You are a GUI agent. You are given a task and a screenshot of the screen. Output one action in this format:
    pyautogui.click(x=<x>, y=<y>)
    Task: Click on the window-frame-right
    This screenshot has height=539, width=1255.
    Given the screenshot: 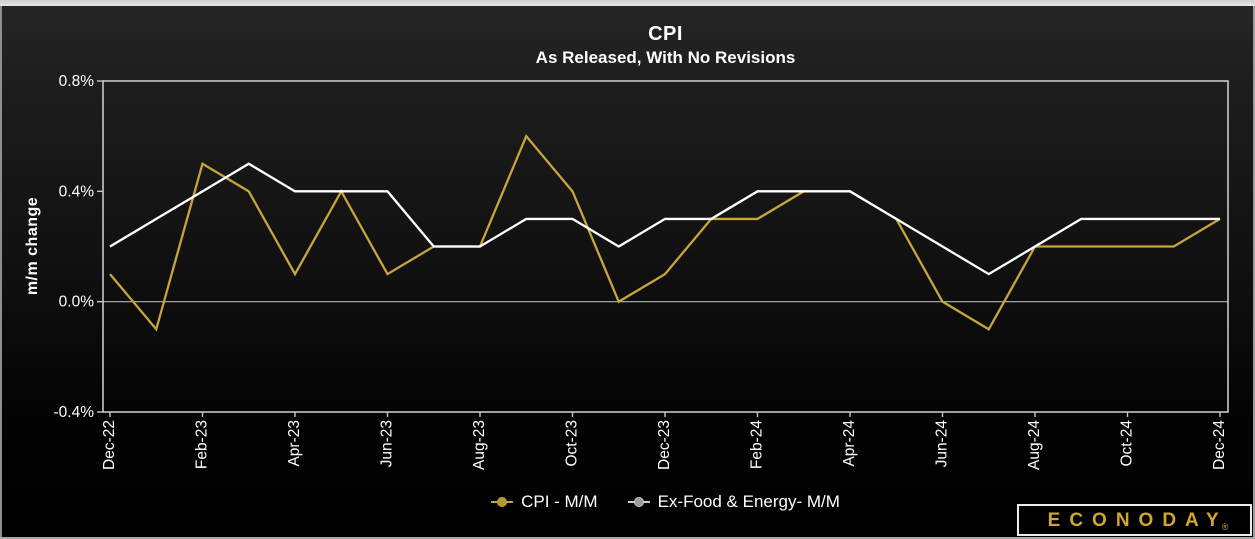 What is the action you would take?
    pyautogui.click(x=1254, y=272)
    